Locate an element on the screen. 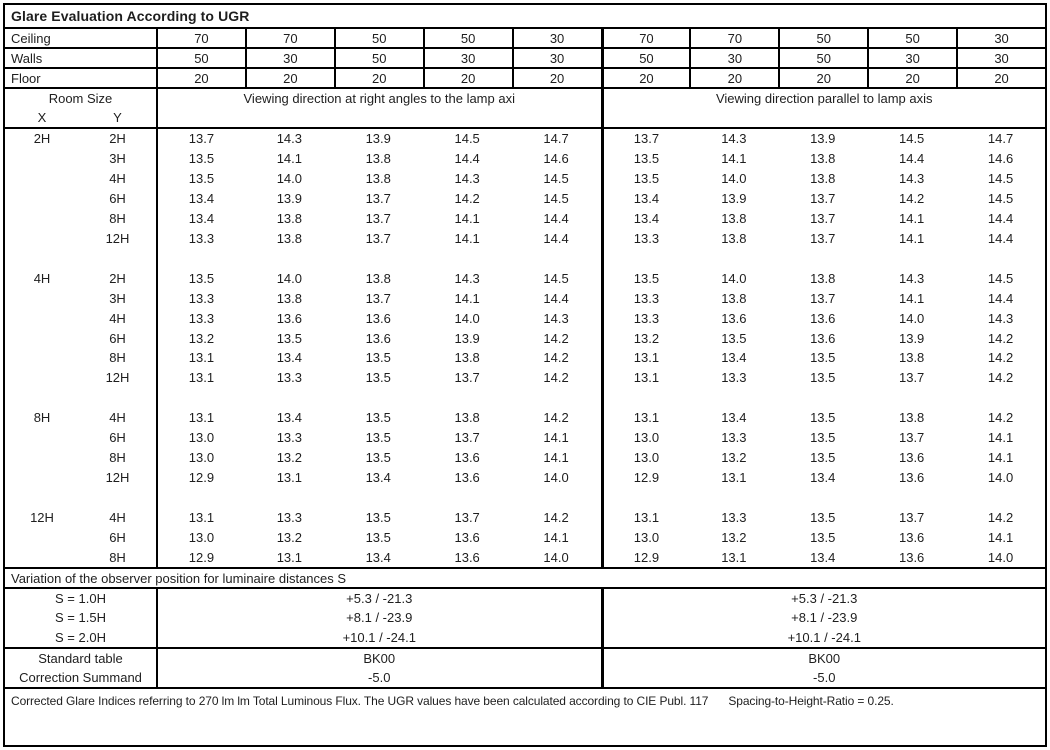 Image resolution: width=1050 pixels, height=750 pixels. room-size-cell: 12H 4H is located at coordinates (80, 517).